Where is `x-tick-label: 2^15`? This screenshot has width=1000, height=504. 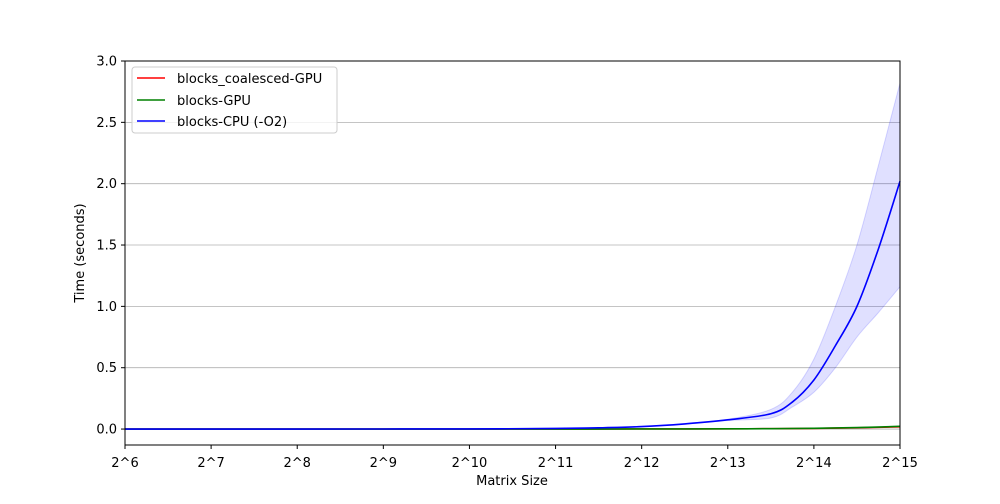 x-tick-label: 2^15 is located at coordinates (900, 463).